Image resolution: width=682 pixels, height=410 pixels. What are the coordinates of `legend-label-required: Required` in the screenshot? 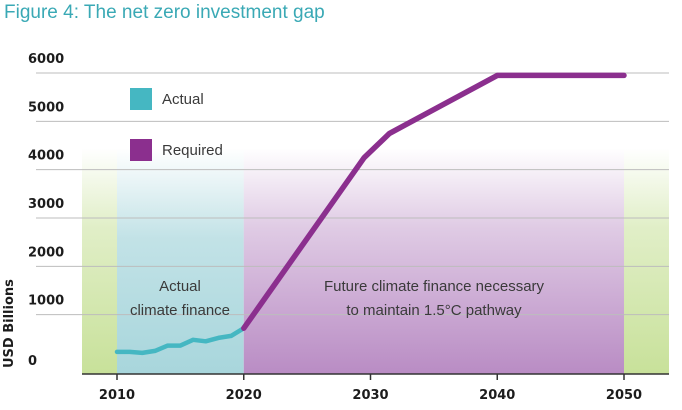 It's located at (192, 150).